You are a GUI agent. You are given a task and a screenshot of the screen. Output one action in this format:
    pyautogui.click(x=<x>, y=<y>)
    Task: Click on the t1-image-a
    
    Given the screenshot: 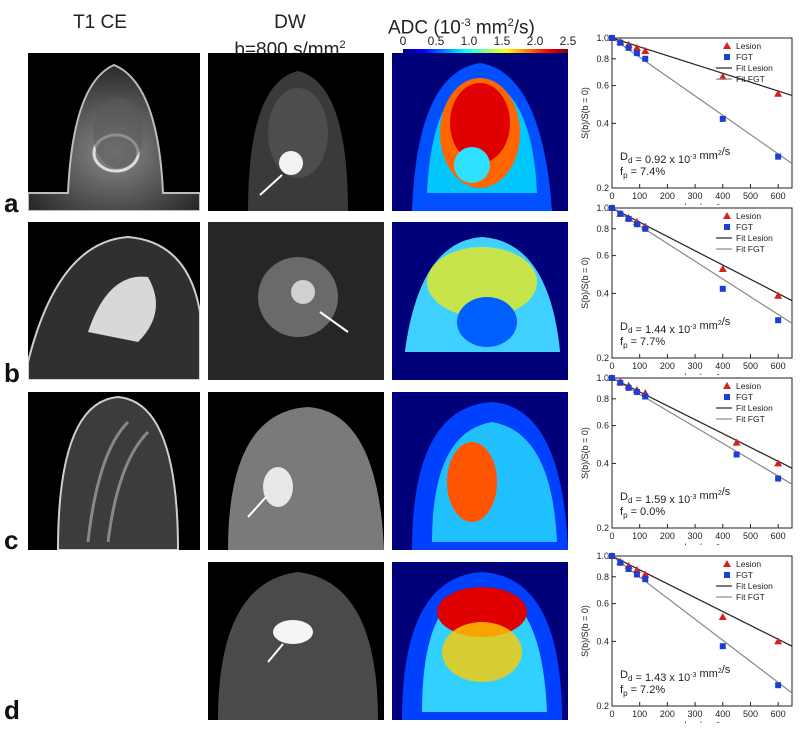 What is the action you would take?
    pyautogui.click(x=114, y=132)
    